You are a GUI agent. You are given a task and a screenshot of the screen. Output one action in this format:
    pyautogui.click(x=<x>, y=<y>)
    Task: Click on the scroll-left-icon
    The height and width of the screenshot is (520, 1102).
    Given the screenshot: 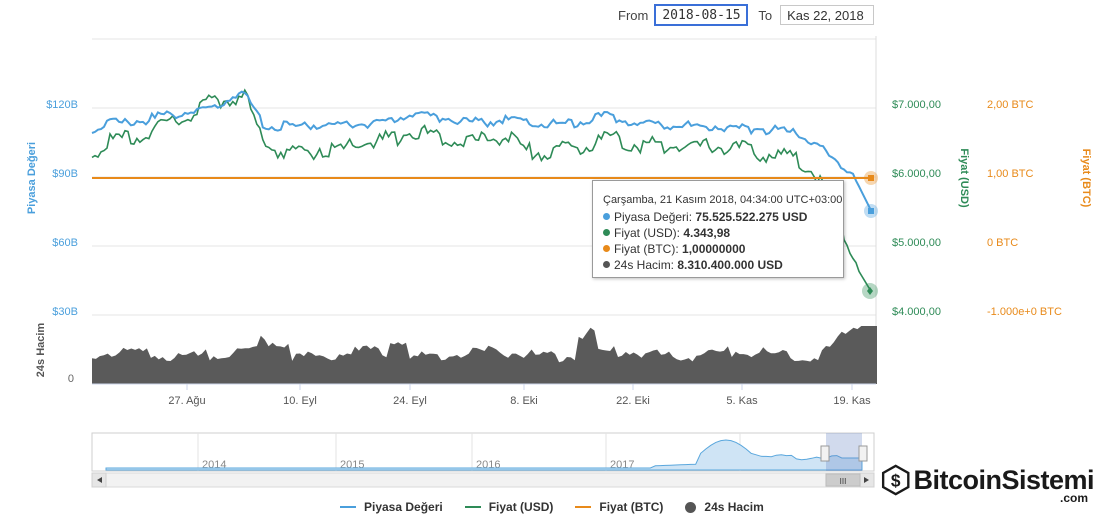 What is the action you would take?
    pyautogui.click(x=99, y=480)
    